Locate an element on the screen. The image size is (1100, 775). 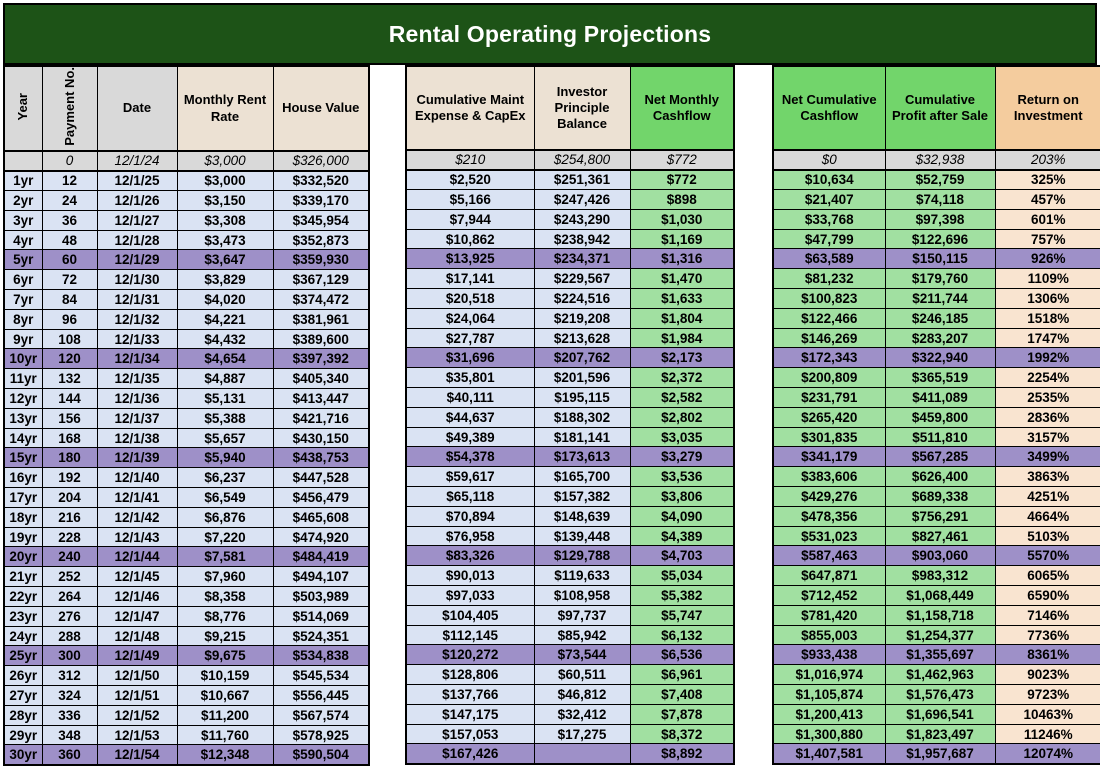
cell-year: 17yr is located at coordinates (23, 497).